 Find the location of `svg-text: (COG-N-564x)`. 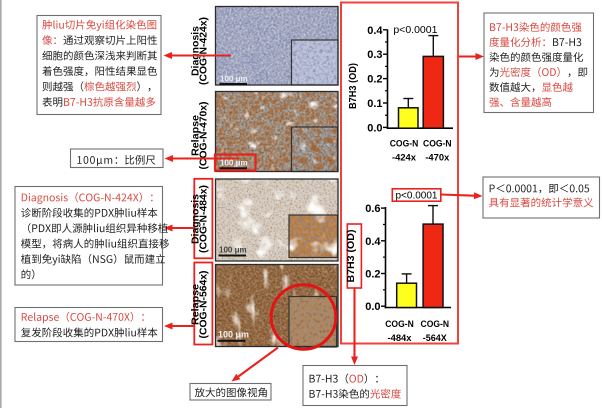

svg-text: (COG-N-564x) is located at coordinates (204, 305).